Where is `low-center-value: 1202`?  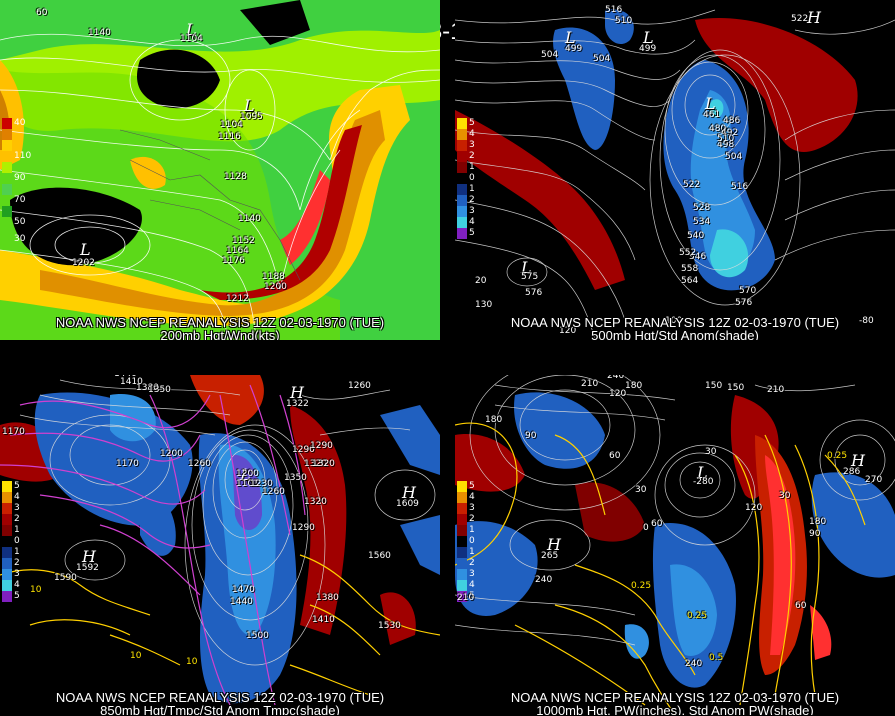 low-center-value: 1202 is located at coordinates (83, 263).